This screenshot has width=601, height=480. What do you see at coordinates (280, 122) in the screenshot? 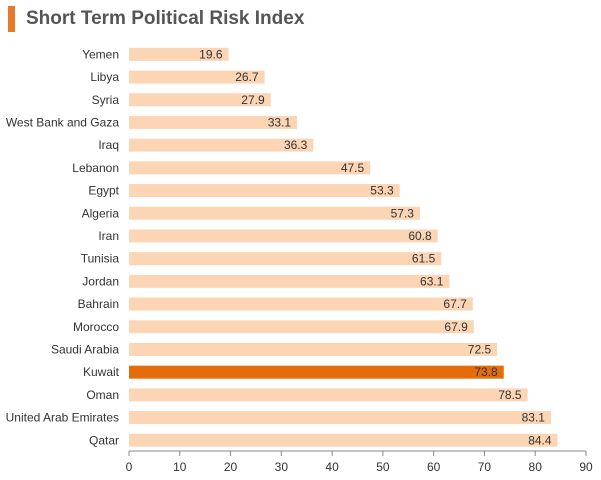
I see `value-label-west-bank-and-gaza: 33.1` at bounding box center [280, 122].